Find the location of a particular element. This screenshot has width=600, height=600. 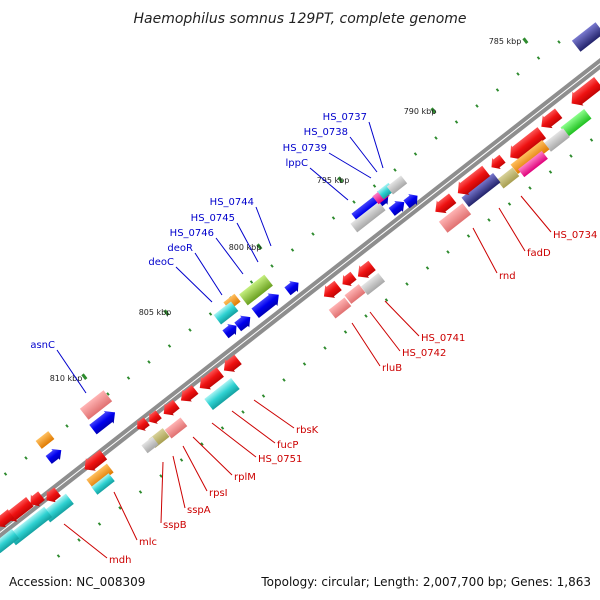

gene-block-fadd-olive is located at coordinates (508, 178).